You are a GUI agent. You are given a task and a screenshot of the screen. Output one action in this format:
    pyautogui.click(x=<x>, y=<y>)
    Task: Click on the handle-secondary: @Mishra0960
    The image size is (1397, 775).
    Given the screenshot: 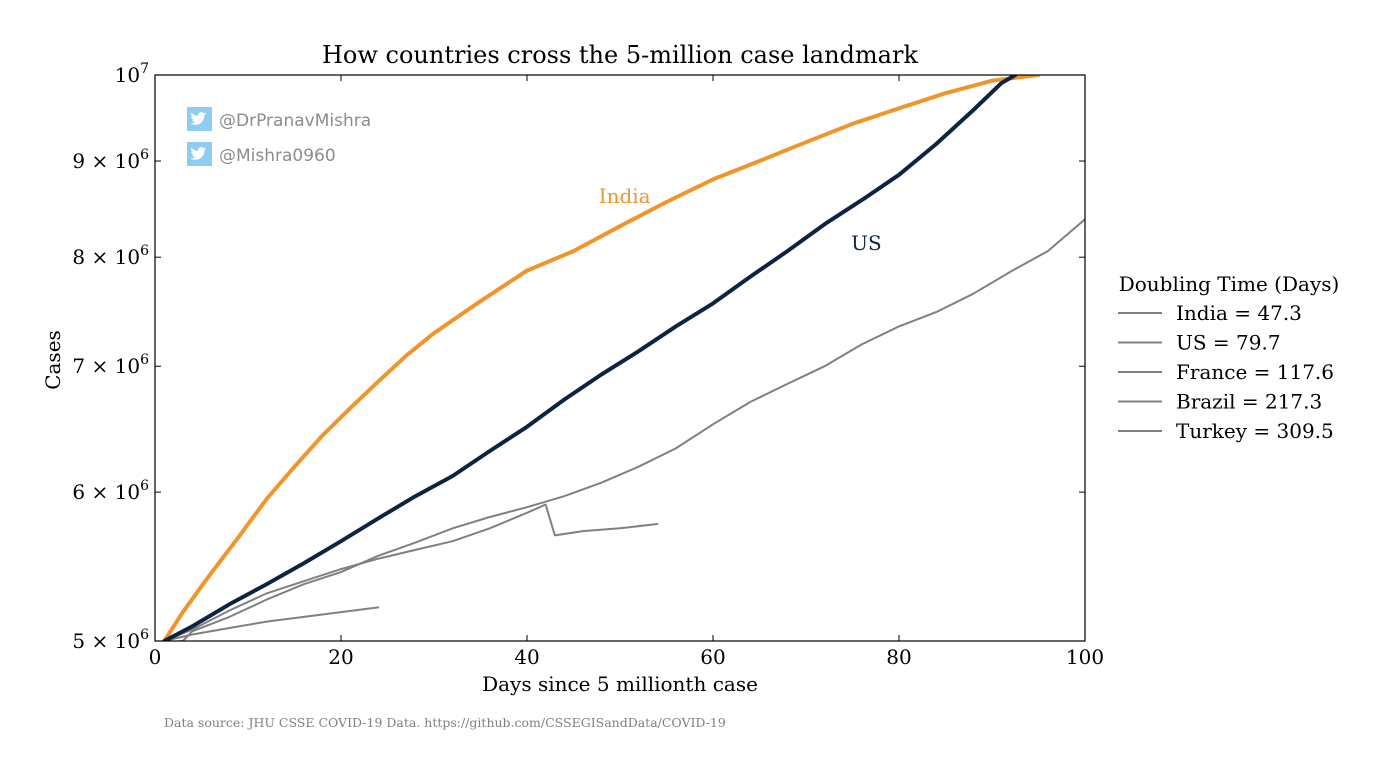 What is the action you would take?
    pyautogui.click(x=277, y=156)
    